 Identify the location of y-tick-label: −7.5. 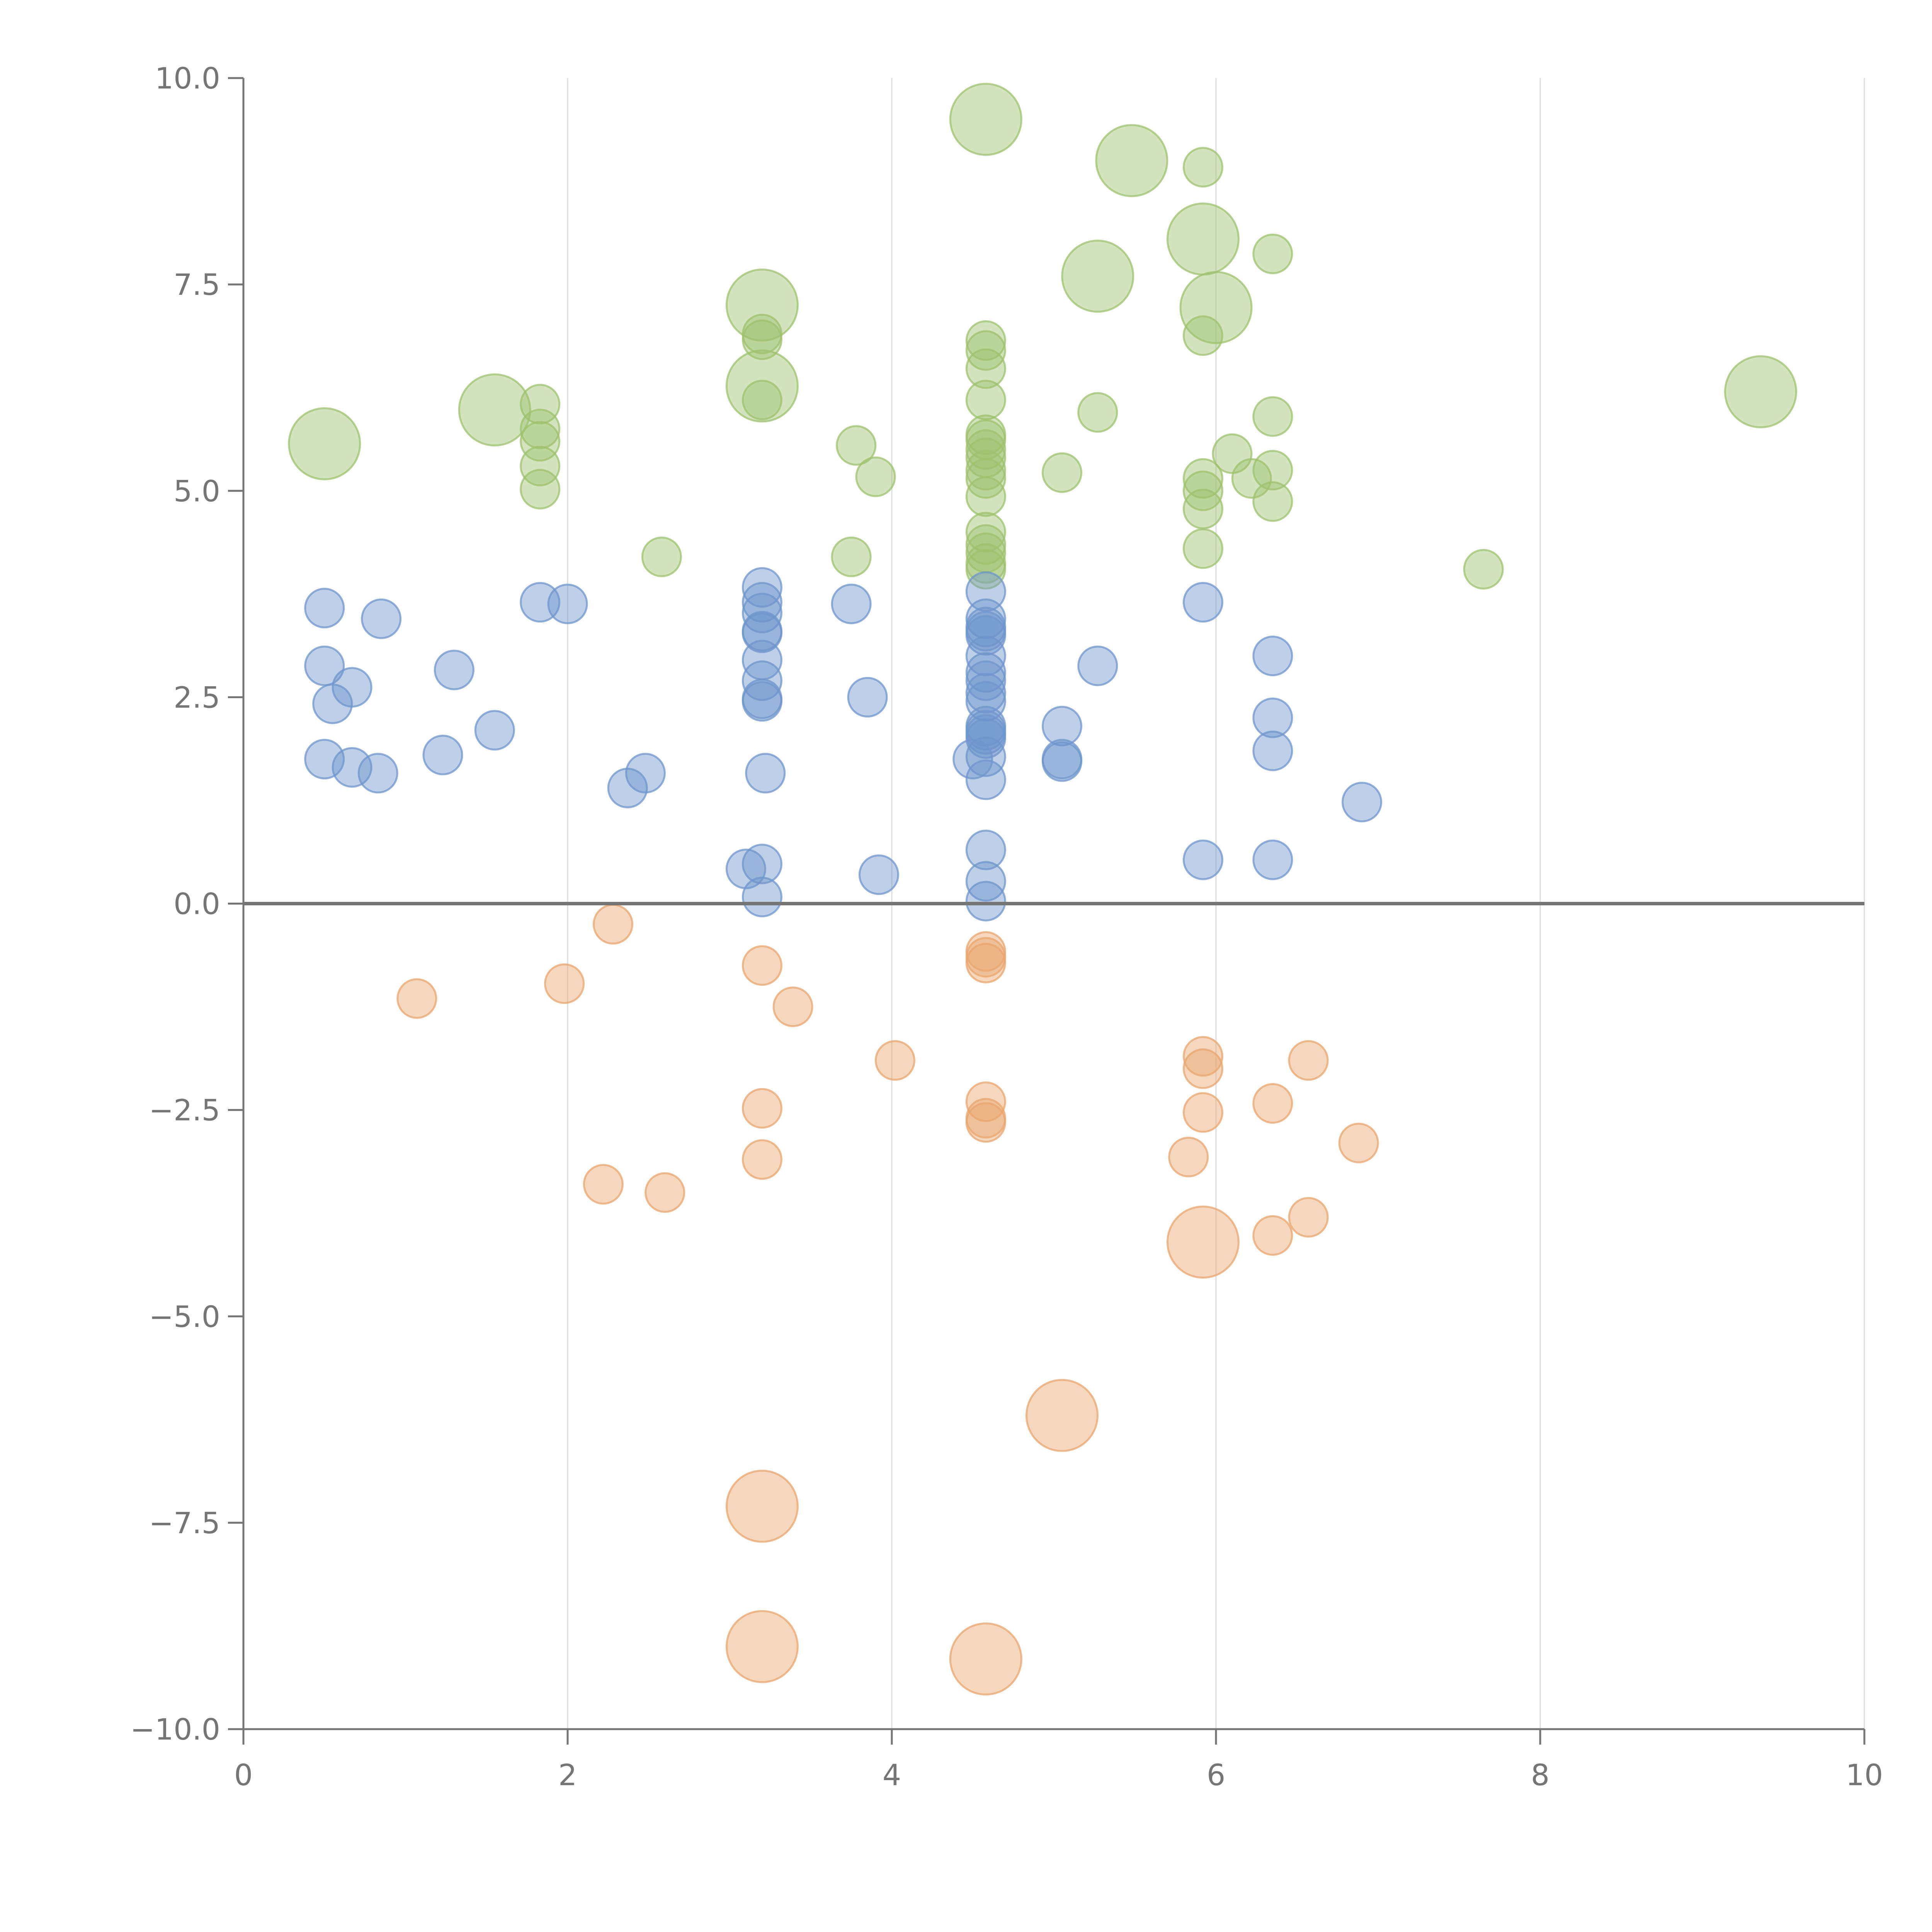
(184, 1523).